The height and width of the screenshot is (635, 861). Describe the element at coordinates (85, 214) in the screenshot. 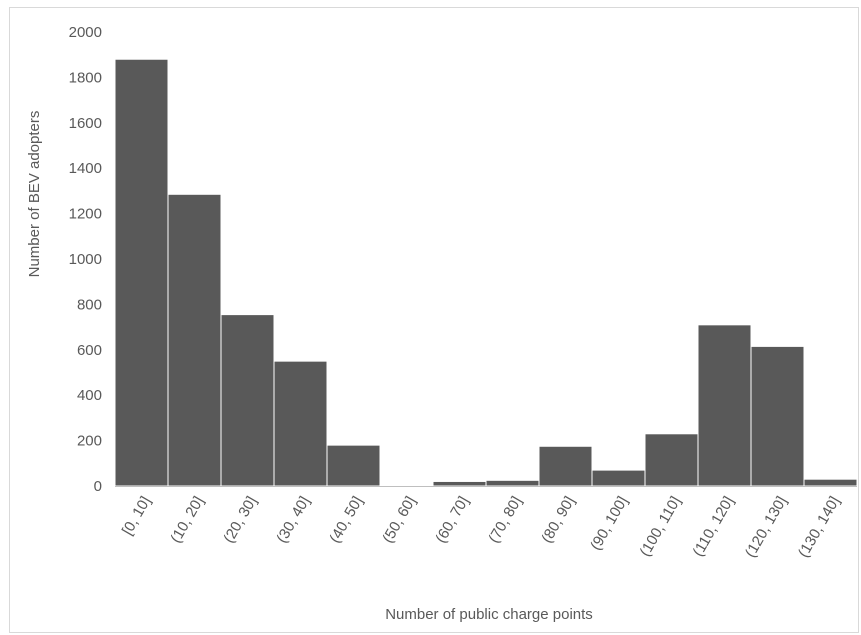

I see `y-tick-label: 1200` at that location.